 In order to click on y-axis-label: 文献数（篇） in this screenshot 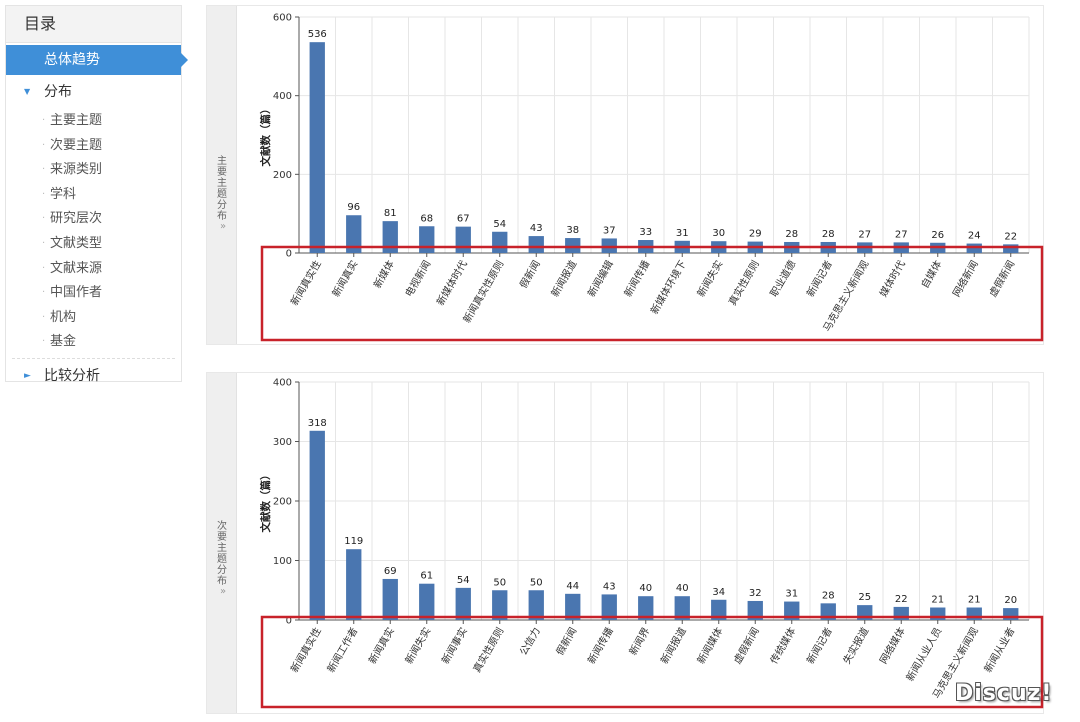, I will do `click(265, 502)`.